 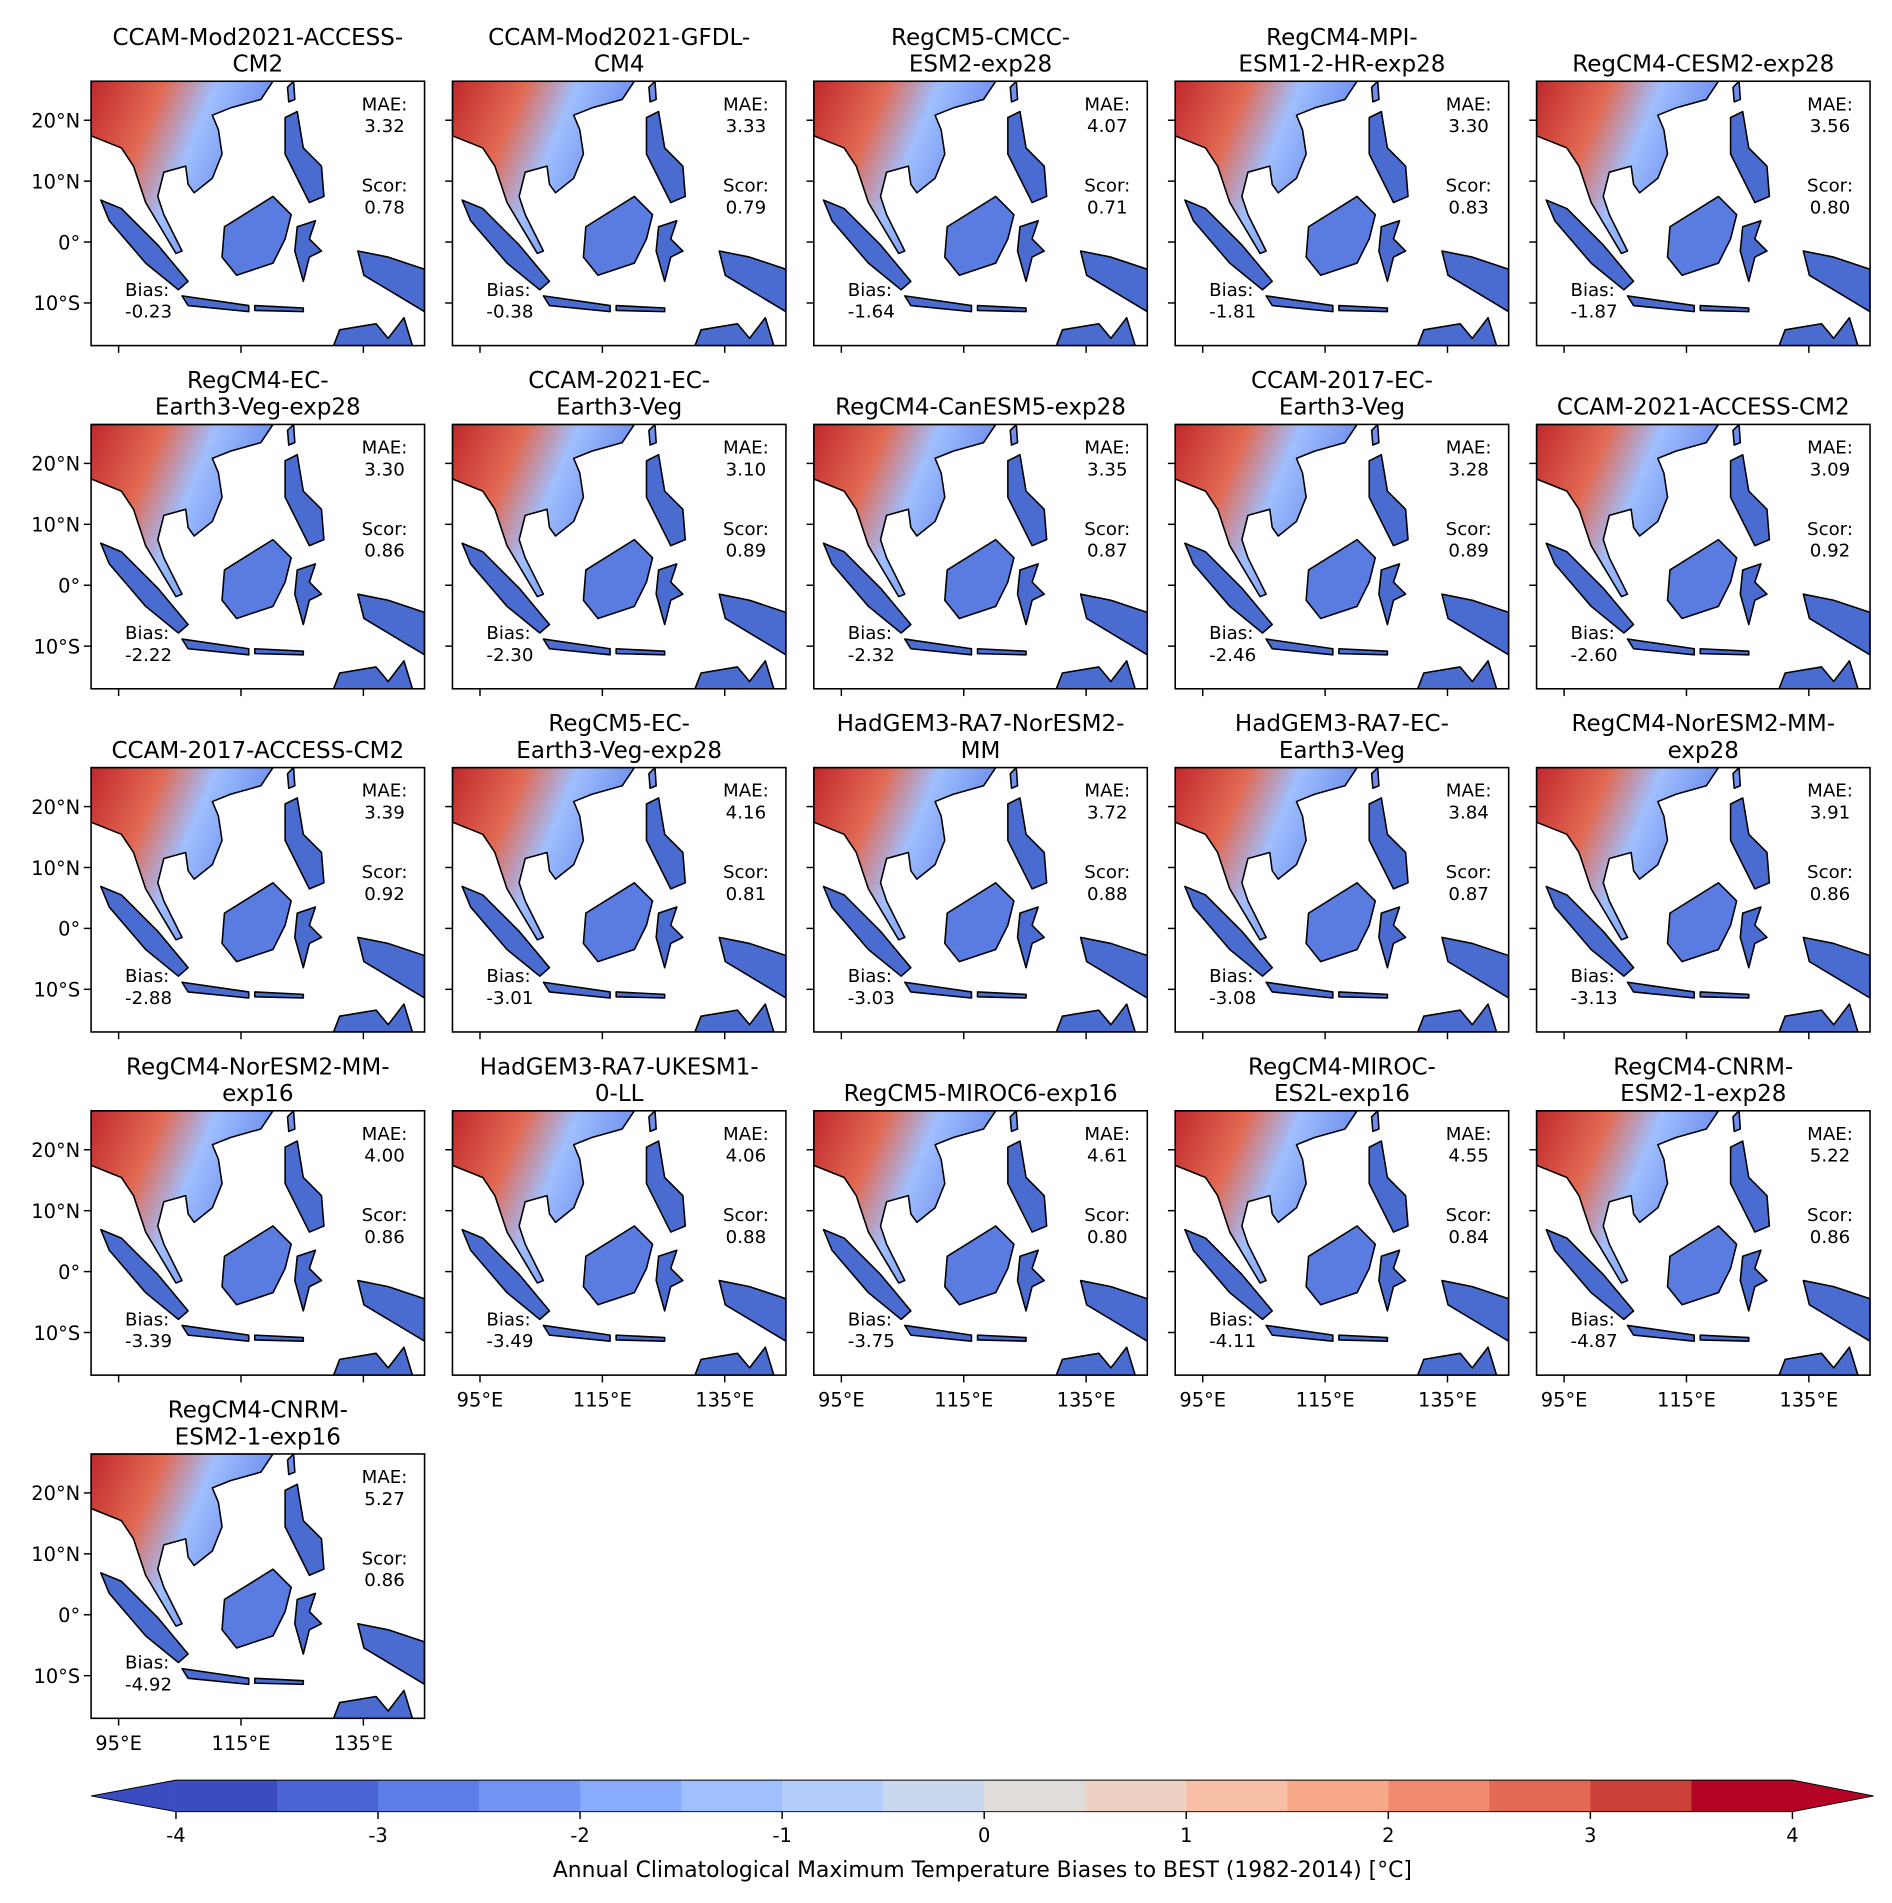 What do you see at coordinates (1594, 312) in the screenshot?
I see `stat-value: -1.87` at bounding box center [1594, 312].